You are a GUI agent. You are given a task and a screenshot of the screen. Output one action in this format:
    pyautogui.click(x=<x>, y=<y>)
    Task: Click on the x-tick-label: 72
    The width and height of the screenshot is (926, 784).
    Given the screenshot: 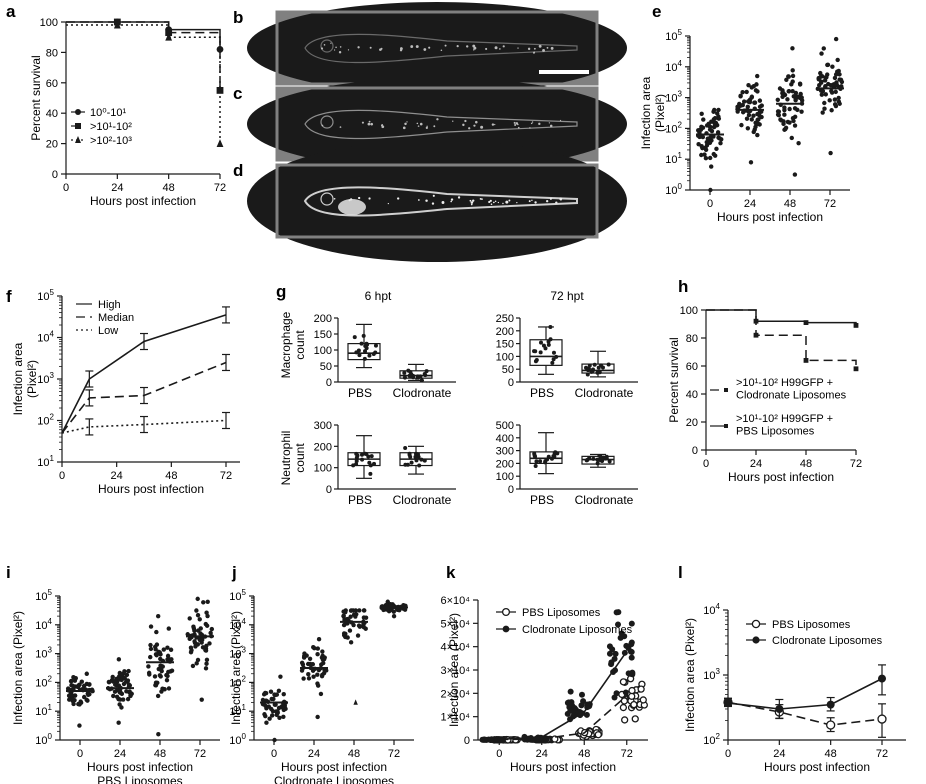 What is the action you would take?
    pyautogui.click(x=200, y=754)
    